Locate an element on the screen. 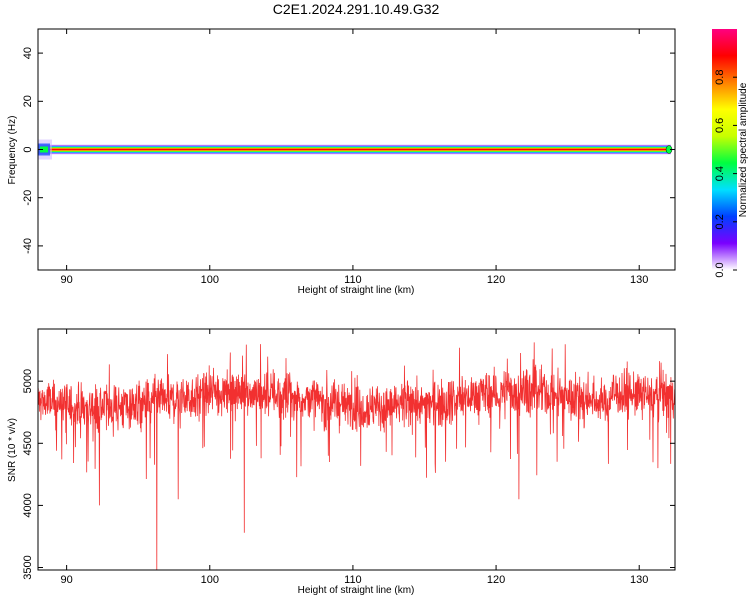  colorbar-gradient is located at coordinates (724, 149).